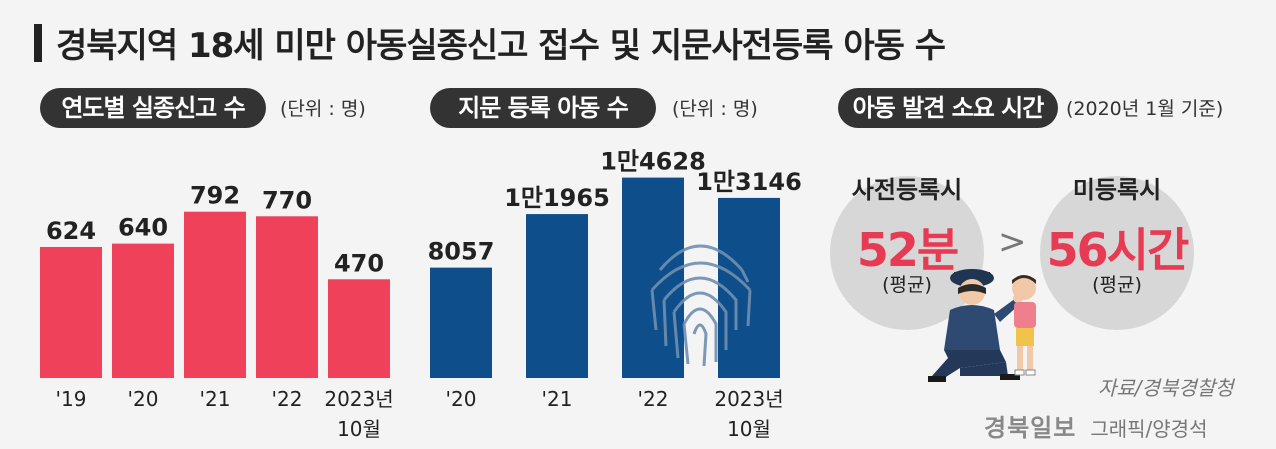  I want to click on fingerprint-value-label: 1만3146, so click(749, 182).